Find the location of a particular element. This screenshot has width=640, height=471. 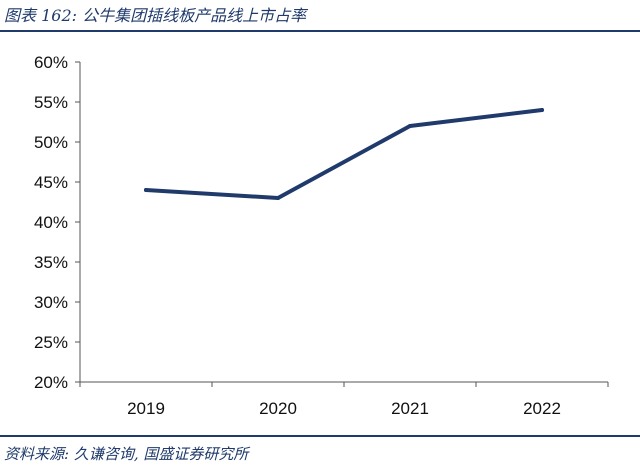

y-tick-label: 45% is located at coordinates (51, 182).